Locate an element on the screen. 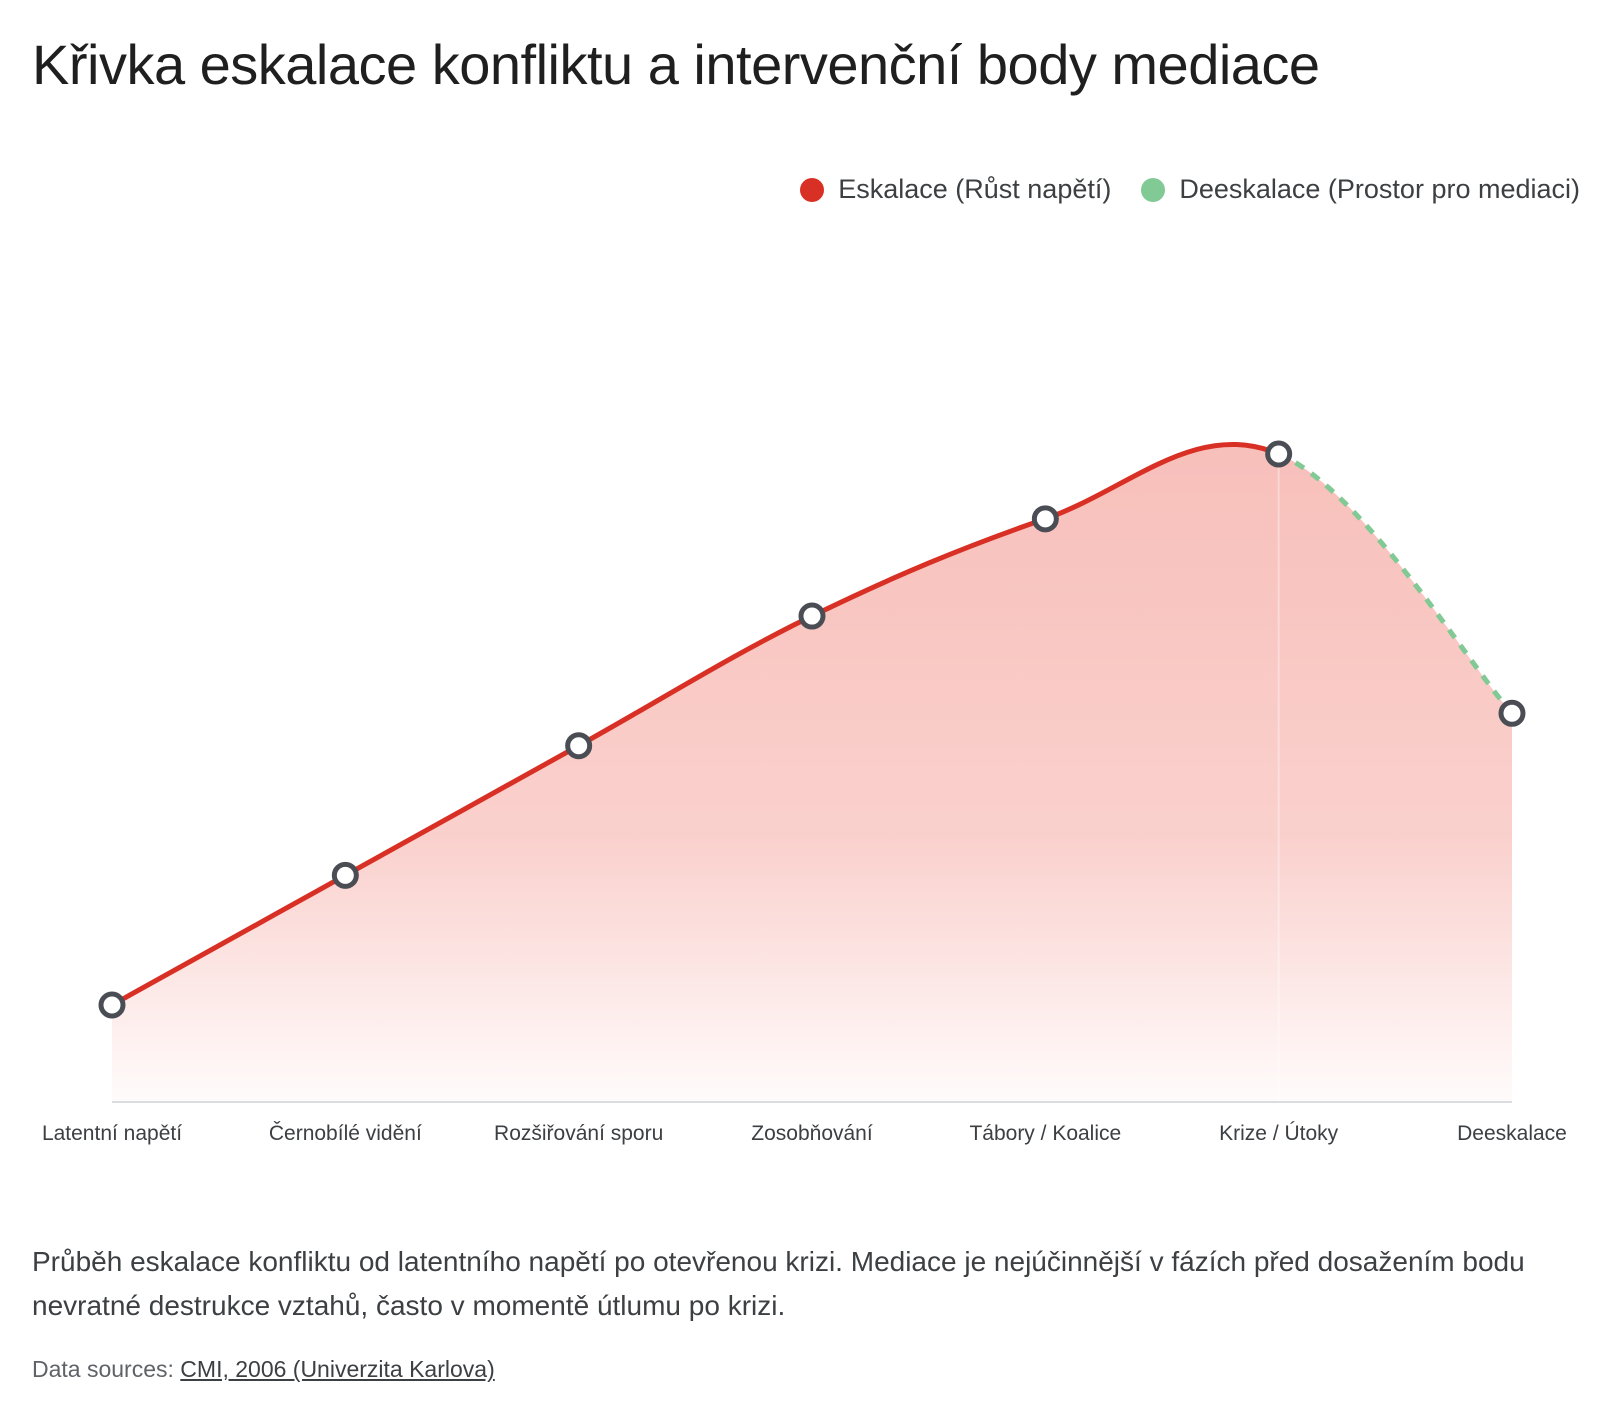  legend-item-escalation: Eskalace (Růst napětí) is located at coordinates (955, 189).